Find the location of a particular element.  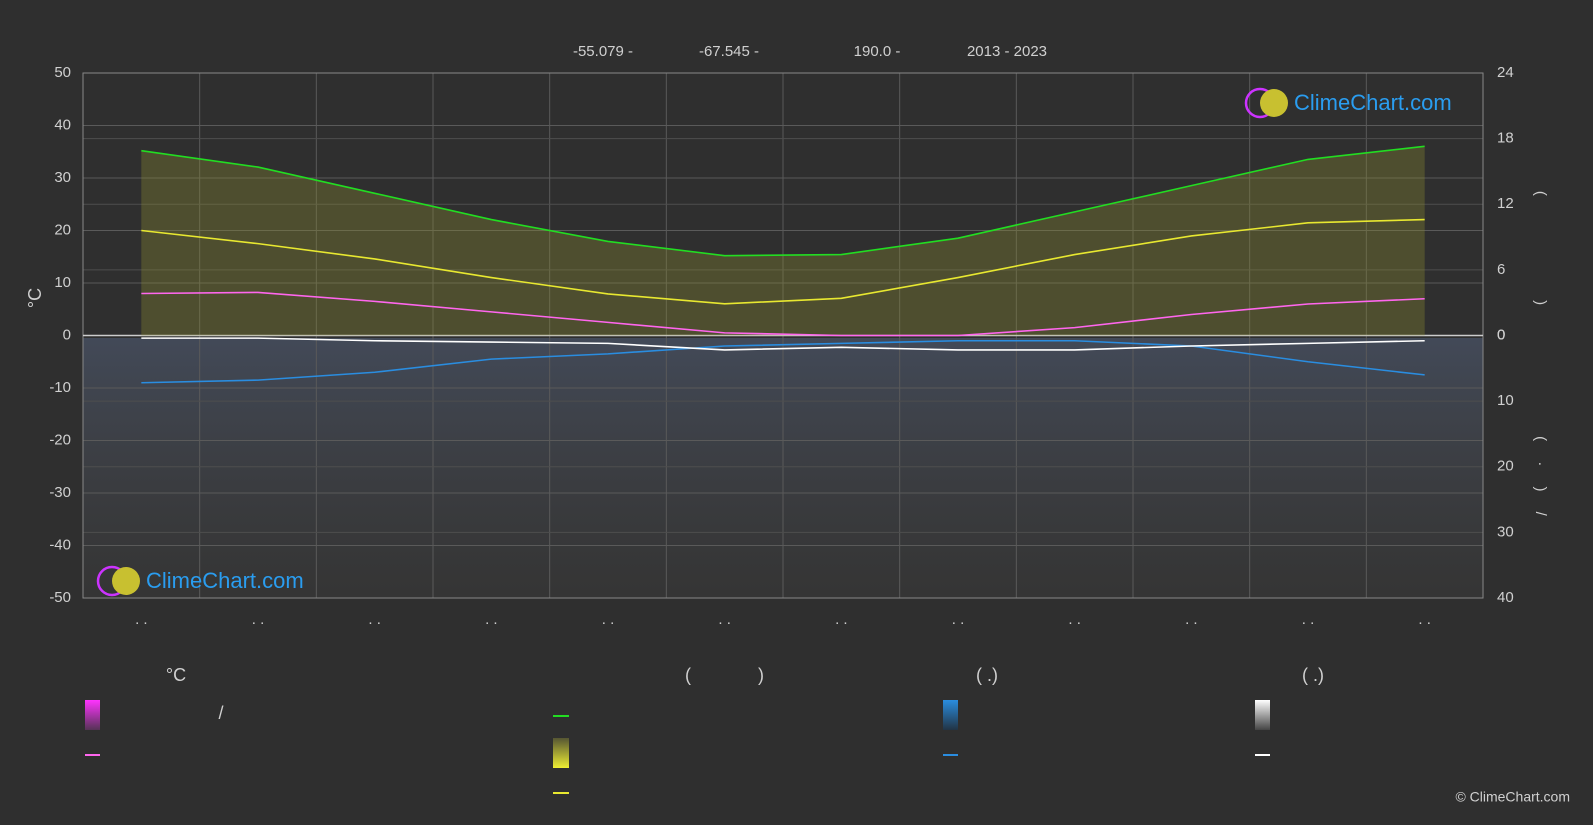

y3-tick-label: 30 is located at coordinates (1505, 531).